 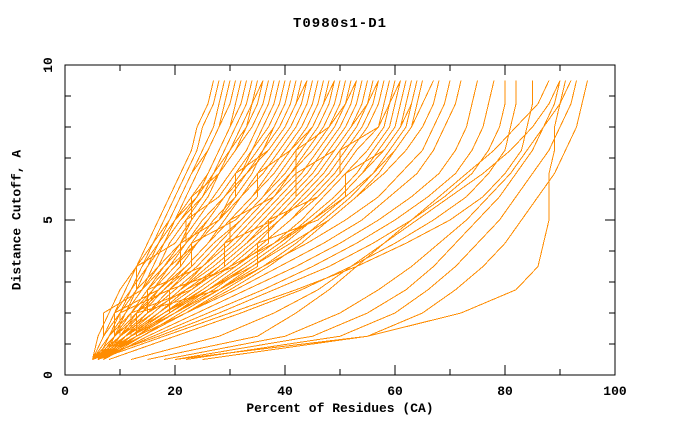 I want to click on y-tick-label: 10, so click(x=48, y=65).